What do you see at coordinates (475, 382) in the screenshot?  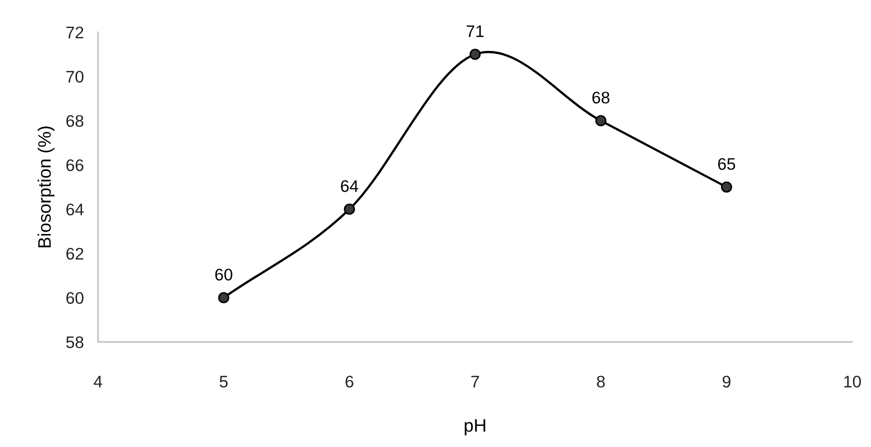 I see `x-tick-label: 7` at bounding box center [475, 382].